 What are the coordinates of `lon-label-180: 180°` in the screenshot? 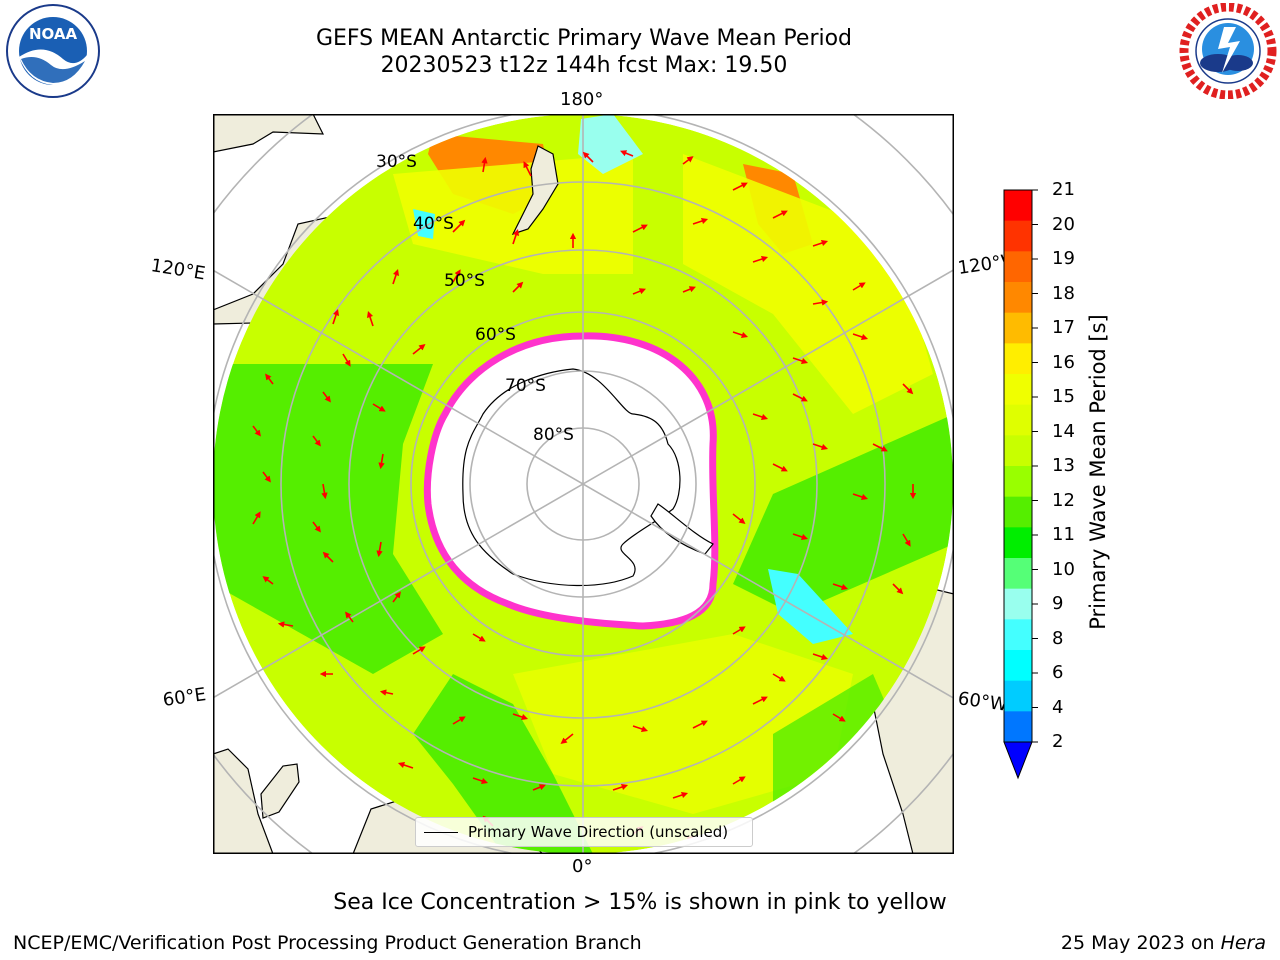 It's located at (582, 99).